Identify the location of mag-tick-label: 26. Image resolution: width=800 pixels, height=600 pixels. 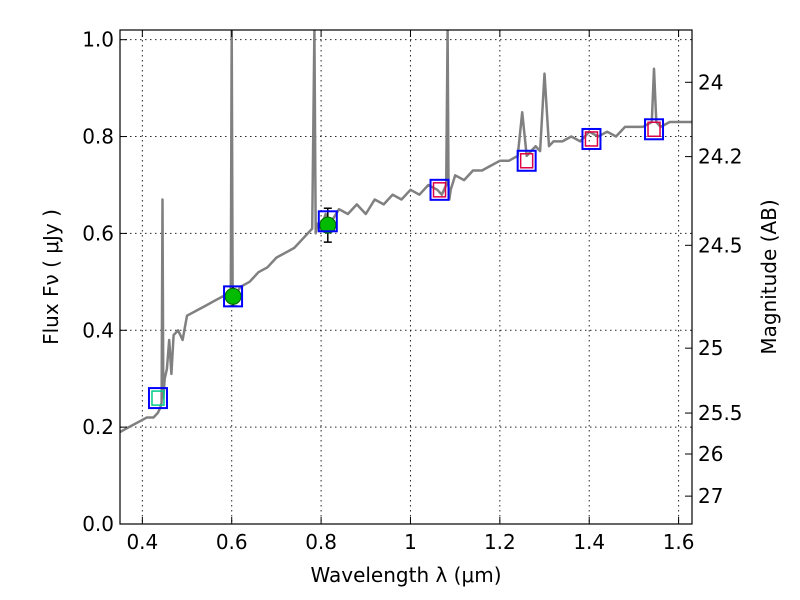
(710, 454).